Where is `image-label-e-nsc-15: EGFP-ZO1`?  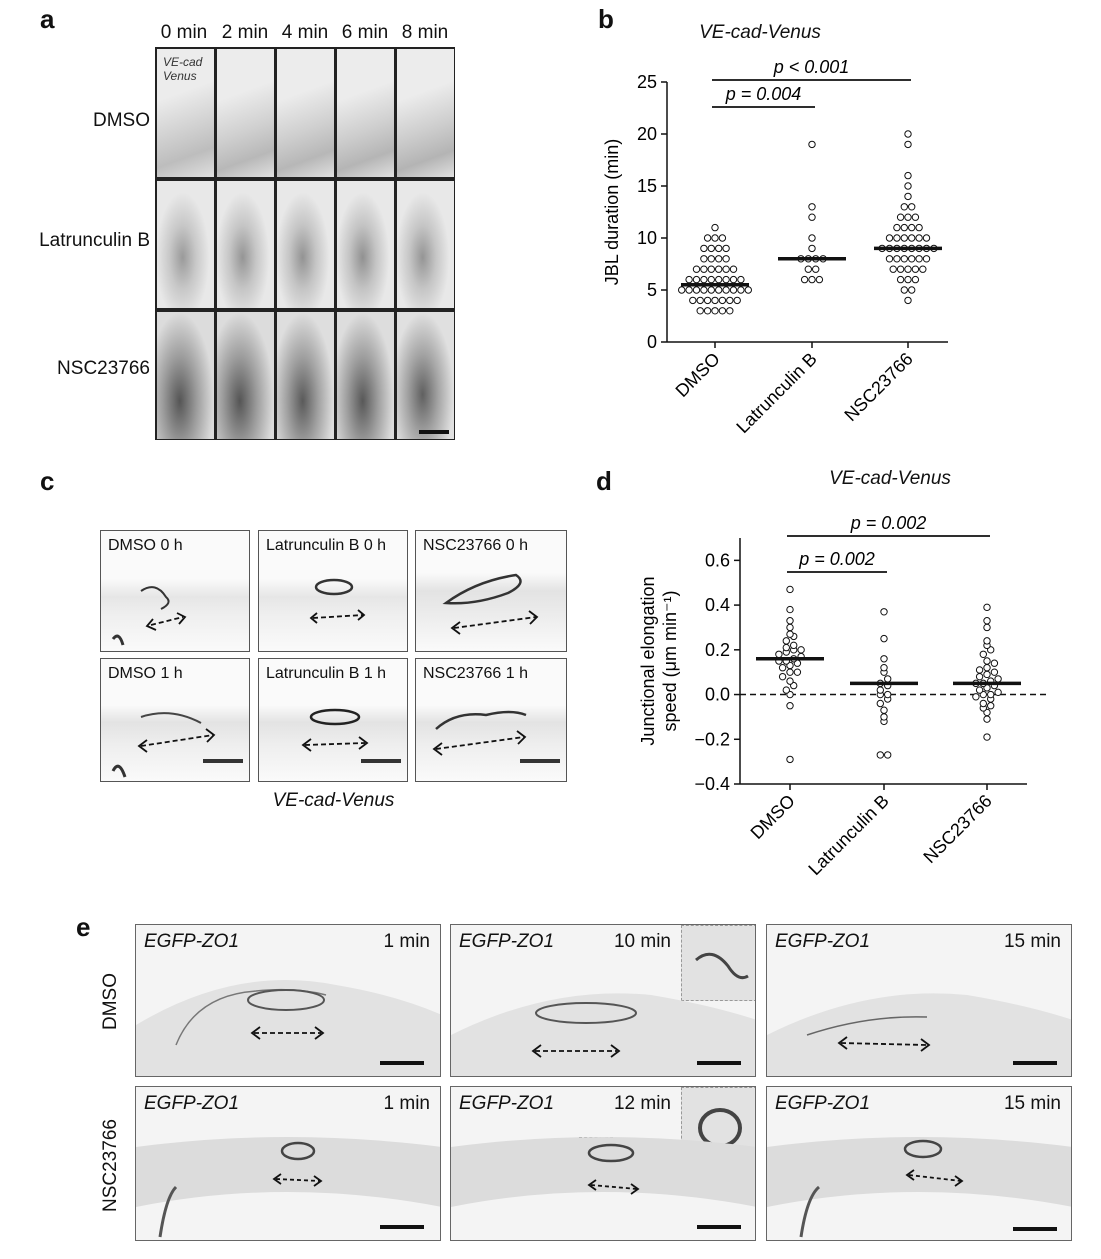 image-label-e-nsc-15: EGFP-ZO1 is located at coordinates (823, 1103).